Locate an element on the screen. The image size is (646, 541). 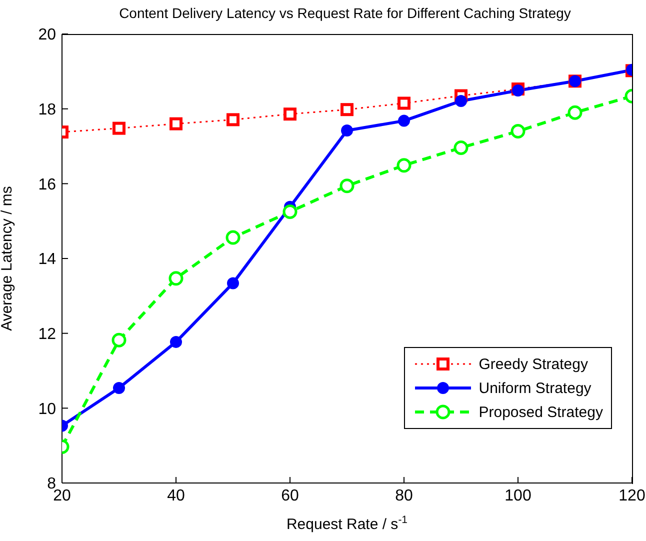
x-tick-label: 40 is located at coordinates (176, 495).